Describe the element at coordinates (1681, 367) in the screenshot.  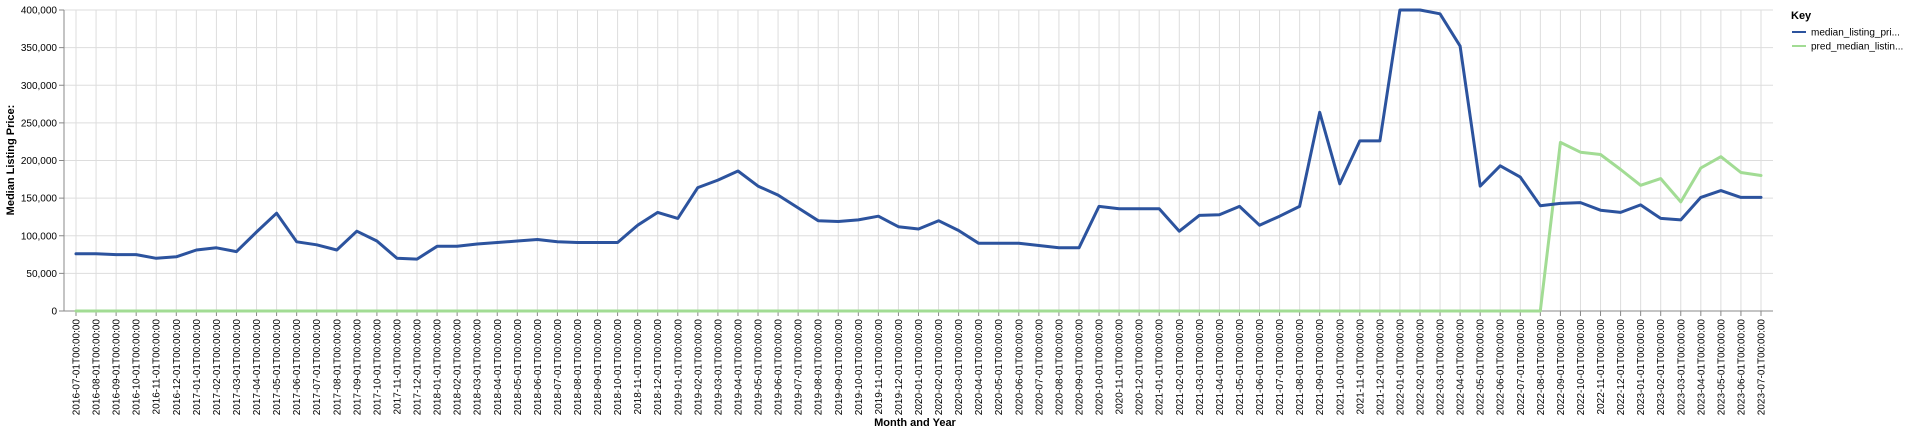
I see `x-tick-label: 2023-03-01T00:00:00` at that location.